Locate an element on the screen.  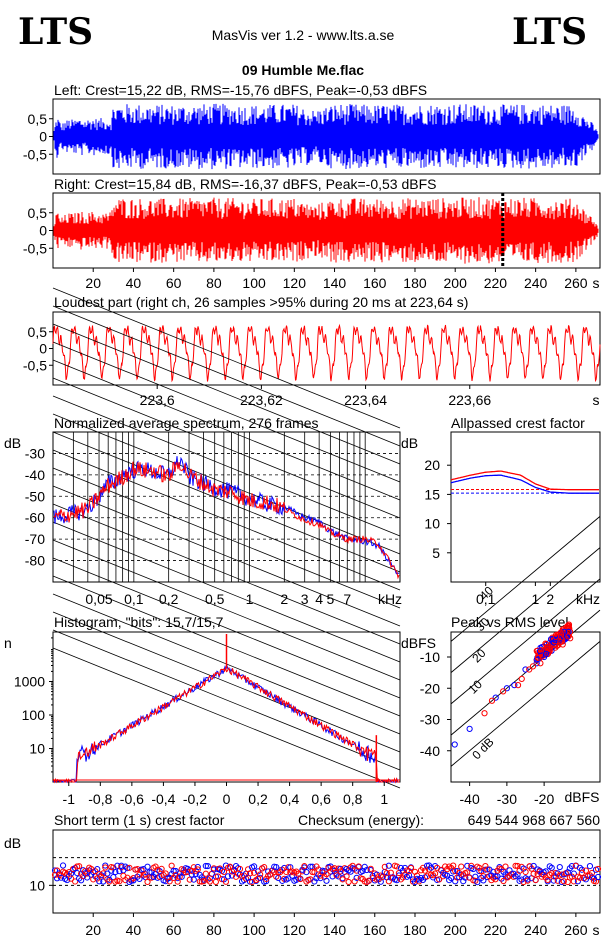
xtick-label: 223,66 is located at coordinates (469, 400).